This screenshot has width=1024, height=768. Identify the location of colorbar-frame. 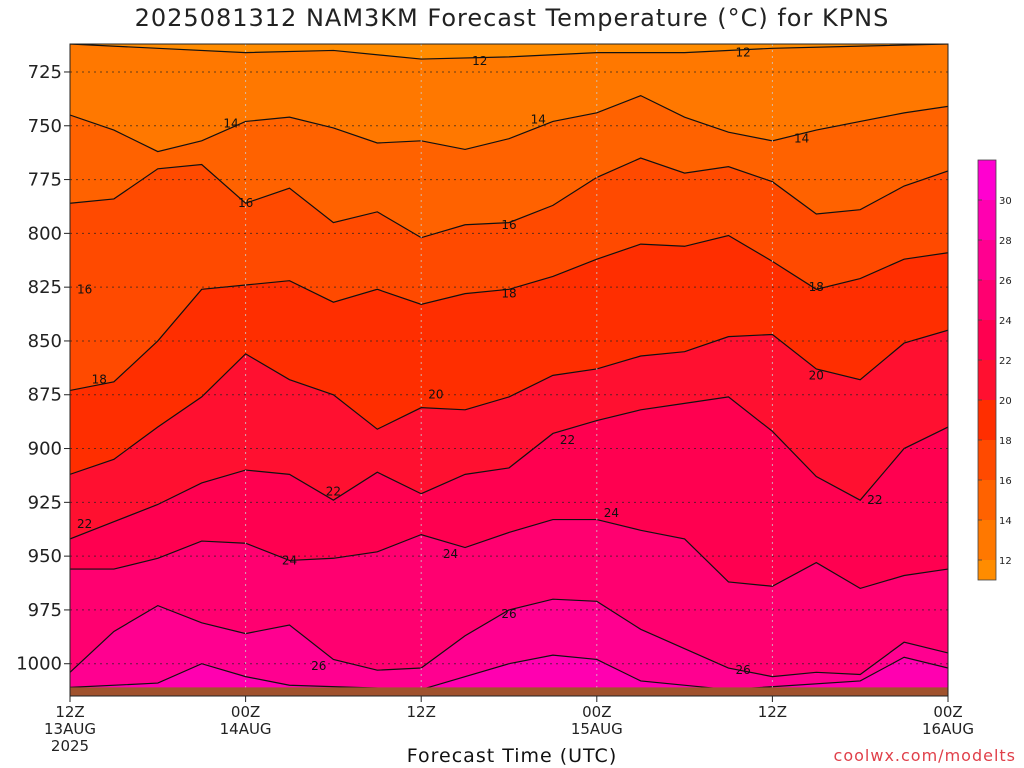
(987, 370).